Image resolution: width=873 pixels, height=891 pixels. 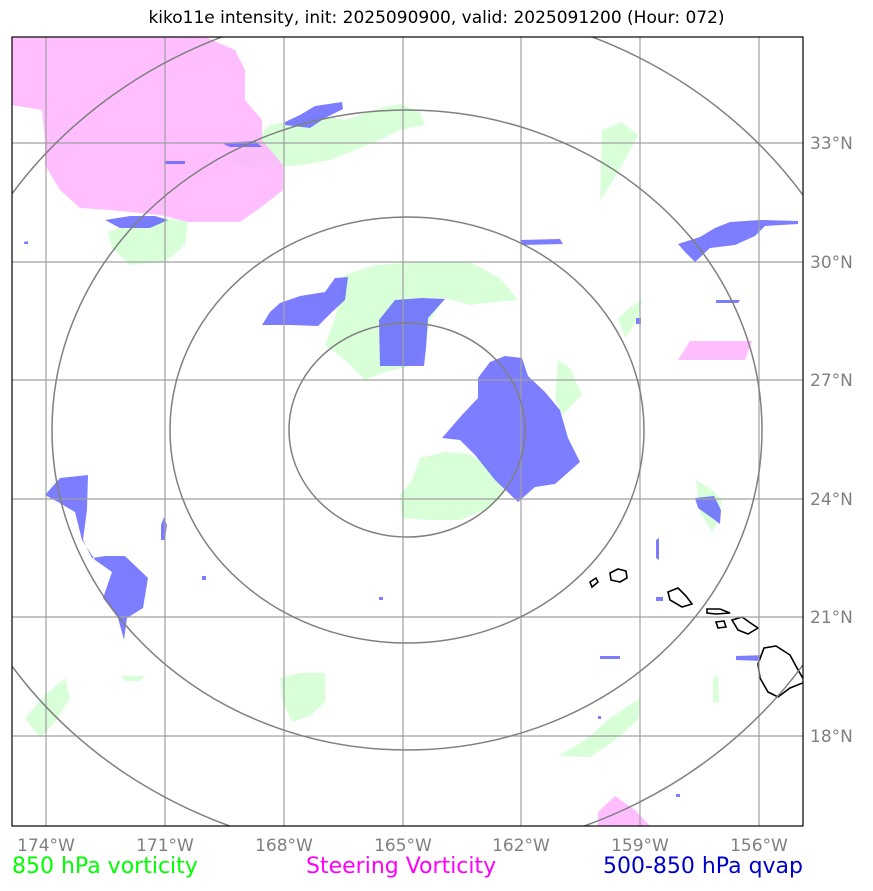 What do you see at coordinates (284, 846) in the screenshot?
I see `lon-tick-label: 168°W` at bounding box center [284, 846].